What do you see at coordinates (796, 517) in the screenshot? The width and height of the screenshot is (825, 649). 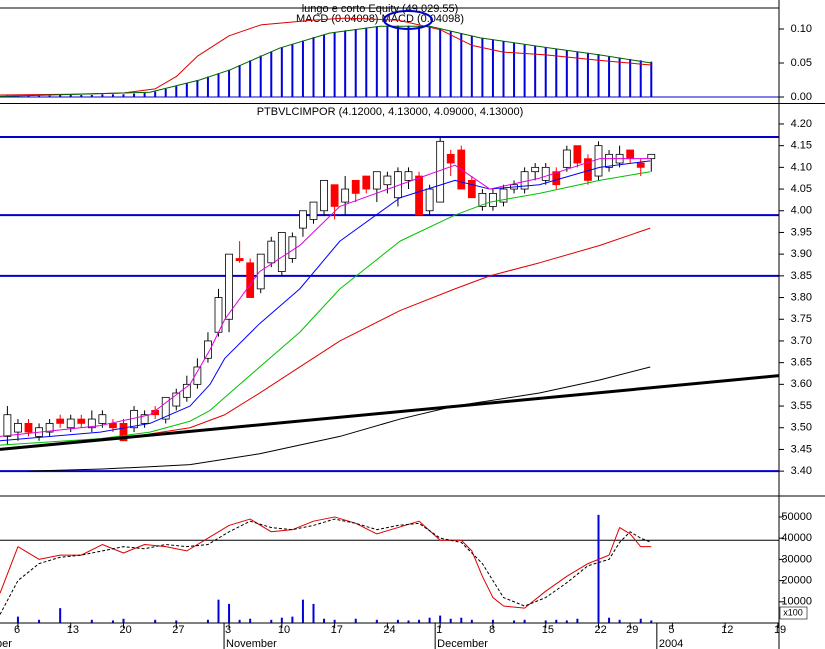 I see `y-tick-label: 50000` at bounding box center [796, 517].